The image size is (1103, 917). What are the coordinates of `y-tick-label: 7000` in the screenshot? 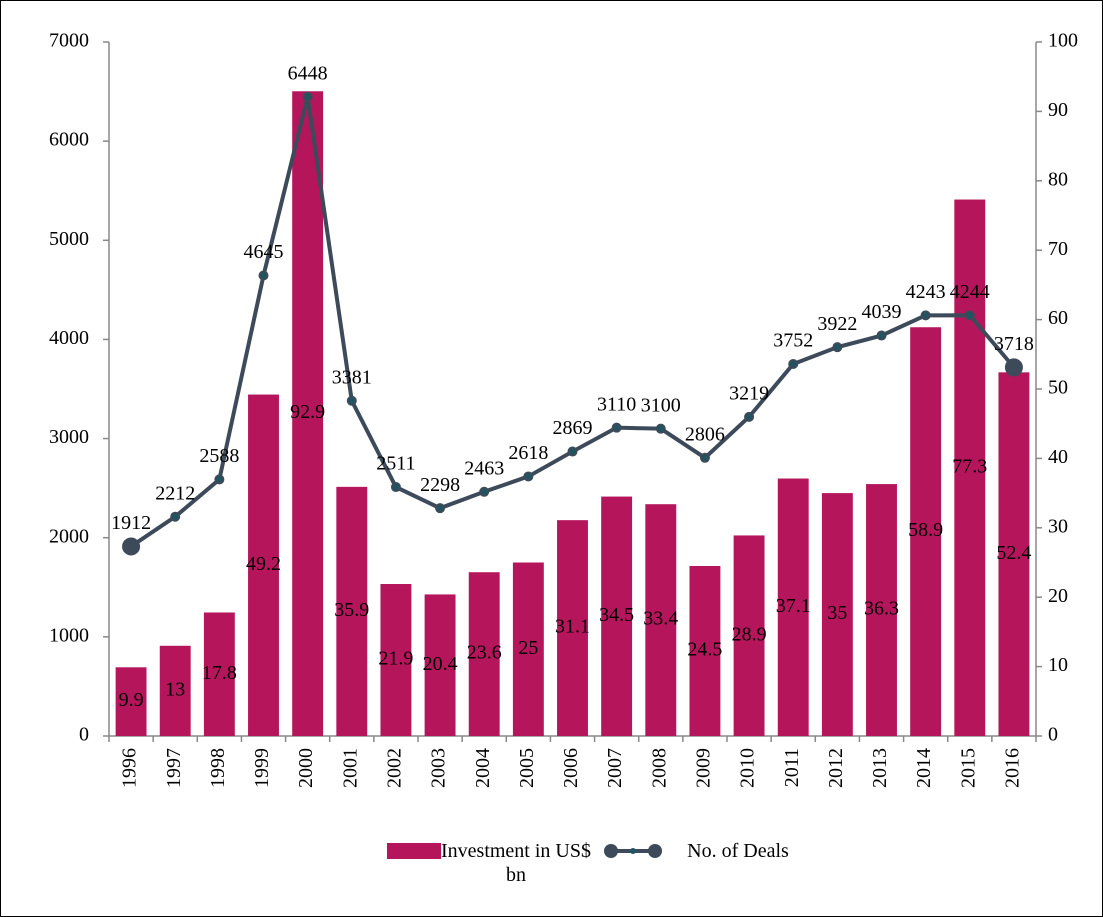 It's located at (69, 41).